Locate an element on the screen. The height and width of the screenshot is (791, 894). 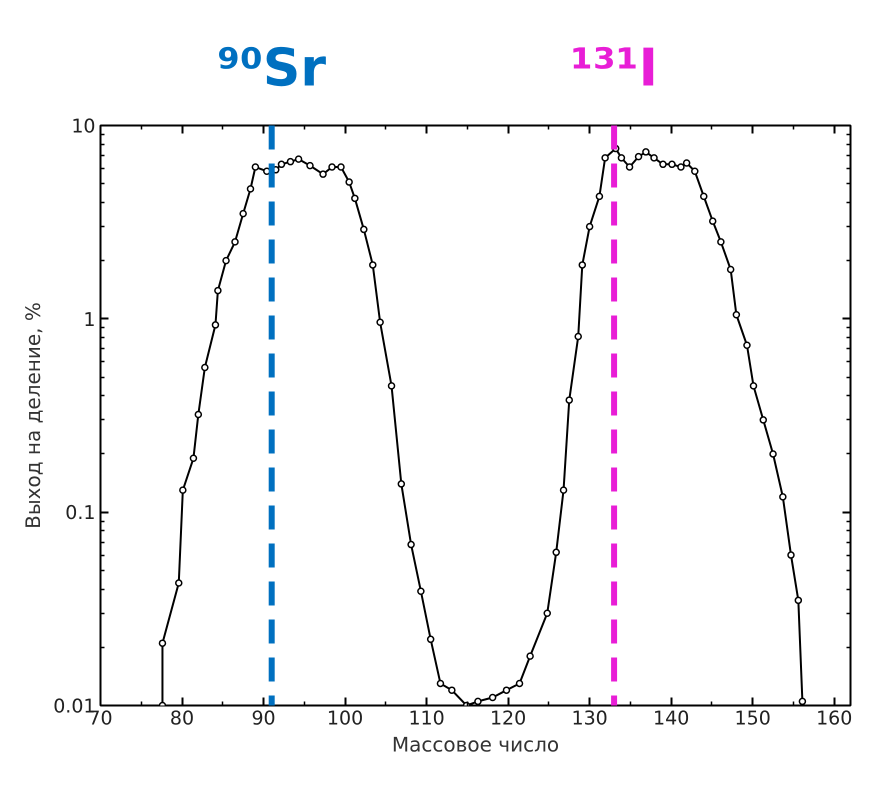
x-tick-label: 150 is located at coordinates (752, 719).